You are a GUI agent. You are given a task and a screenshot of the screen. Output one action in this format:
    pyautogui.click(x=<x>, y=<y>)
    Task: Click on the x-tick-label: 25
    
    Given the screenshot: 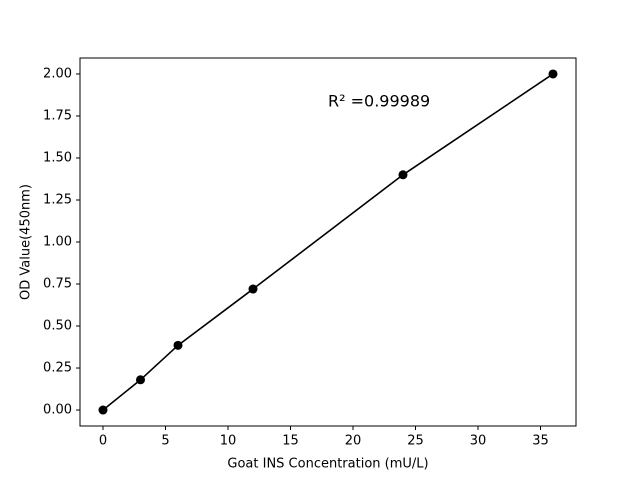 What is the action you would take?
    pyautogui.click(x=415, y=441)
    